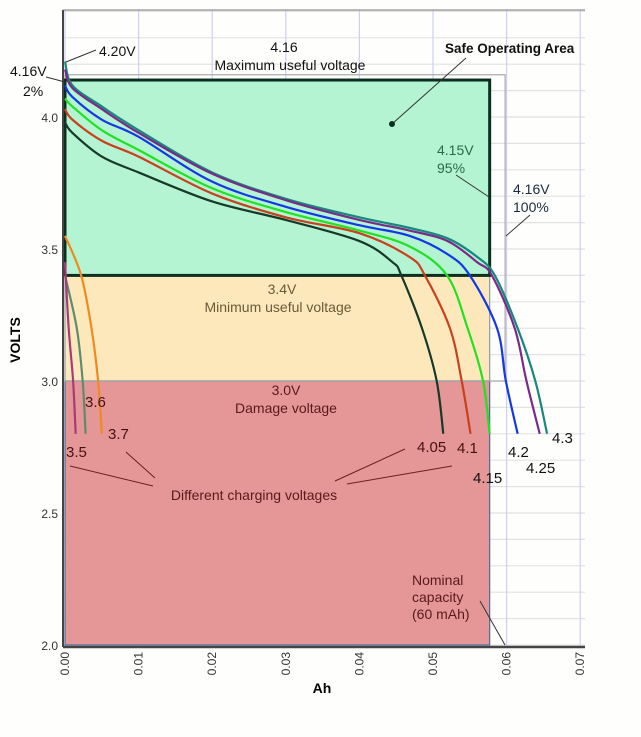 The image size is (641, 737). What do you see at coordinates (282, 289) in the screenshot?
I see `min-voltage-value: 3.4V` at bounding box center [282, 289].